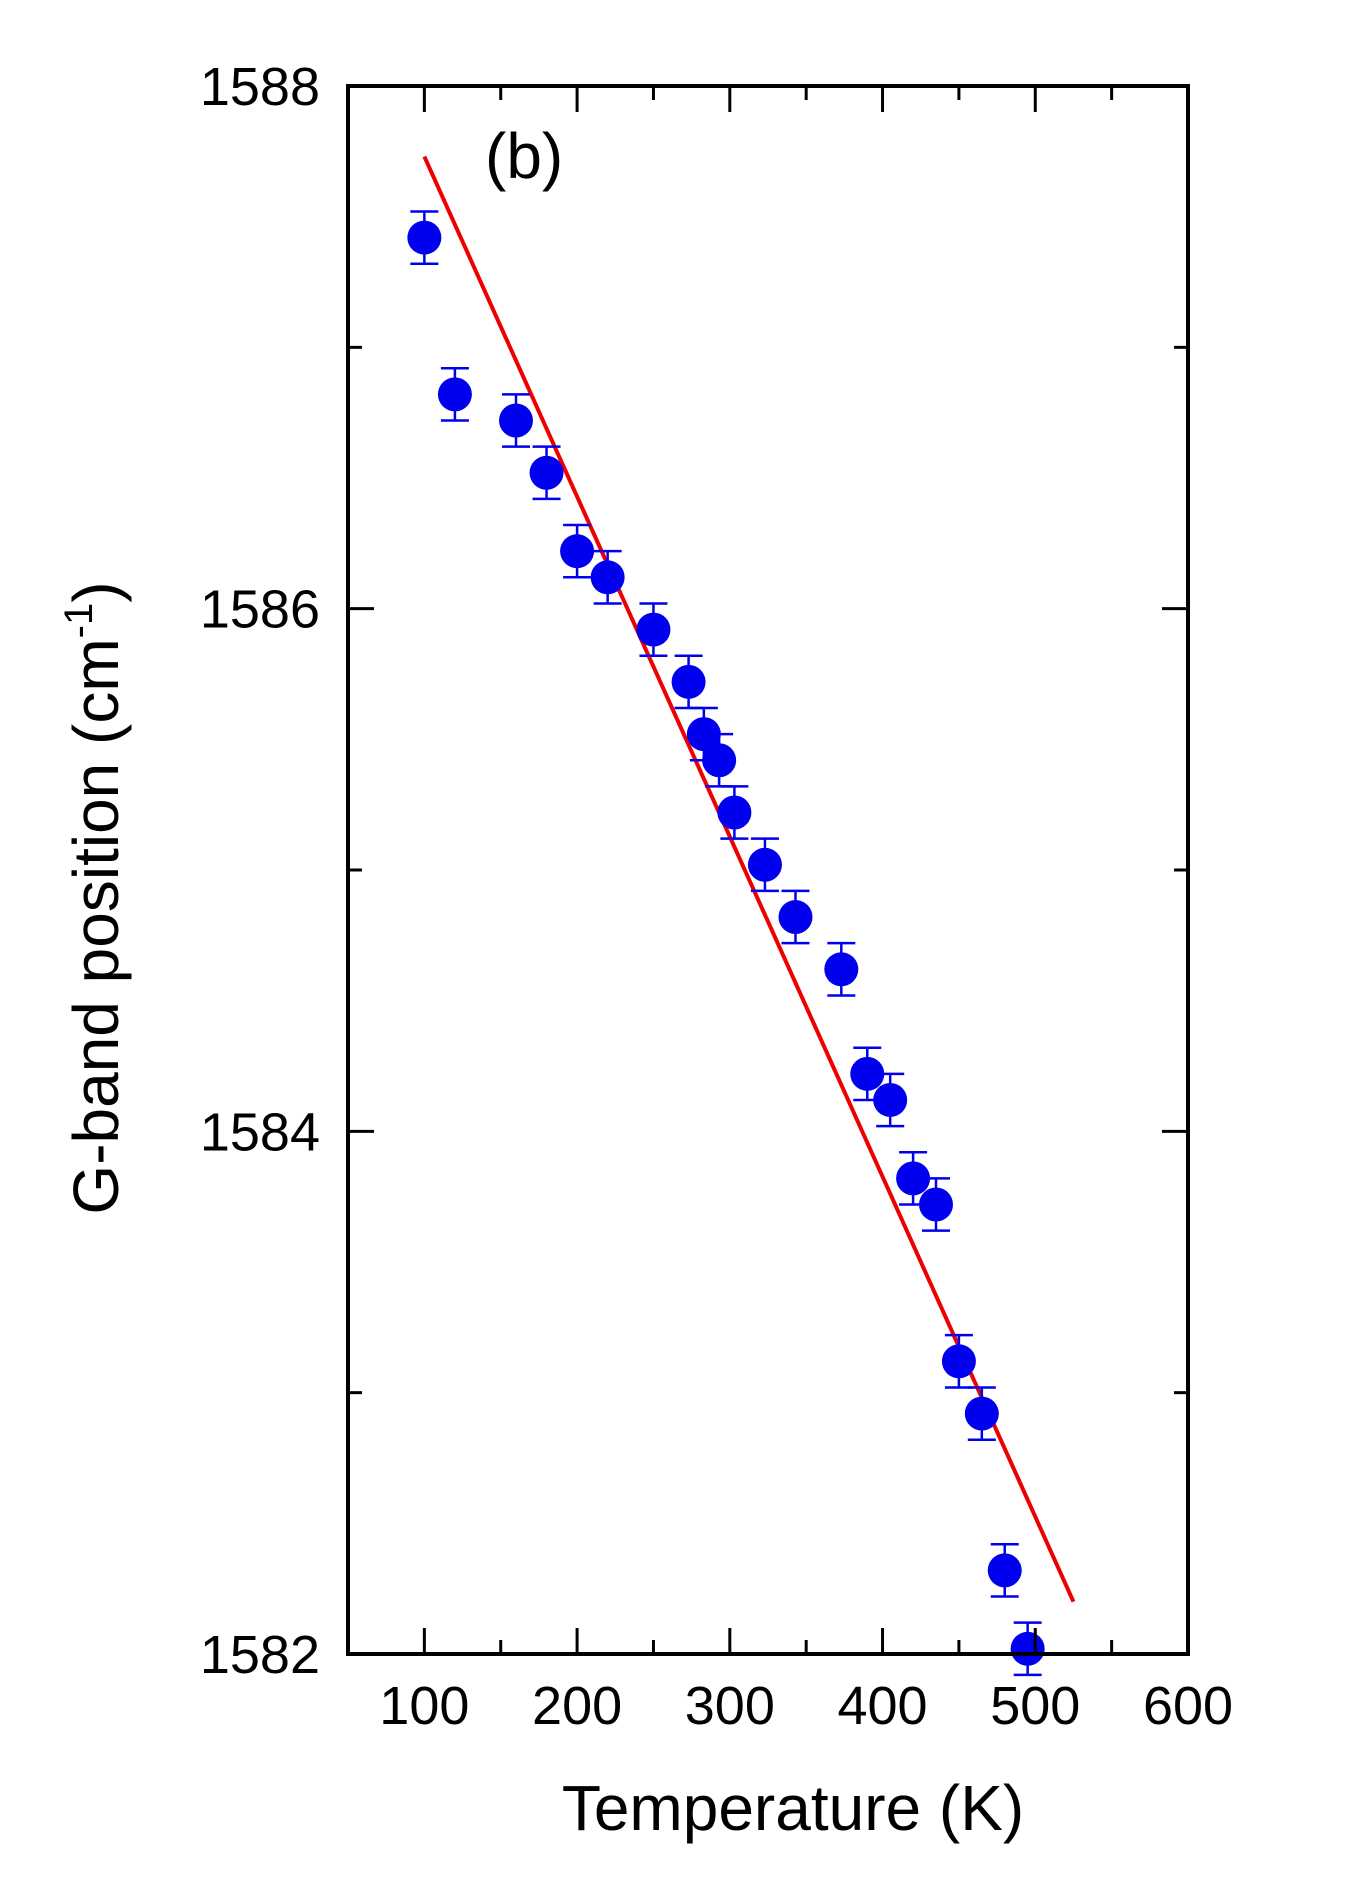 The height and width of the screenshot is (1892, 1369). What do you see at coordinates (260, 1132) in the screenshot?
I see `y-tick-label: 1584` at bounding box center [260, 1132].